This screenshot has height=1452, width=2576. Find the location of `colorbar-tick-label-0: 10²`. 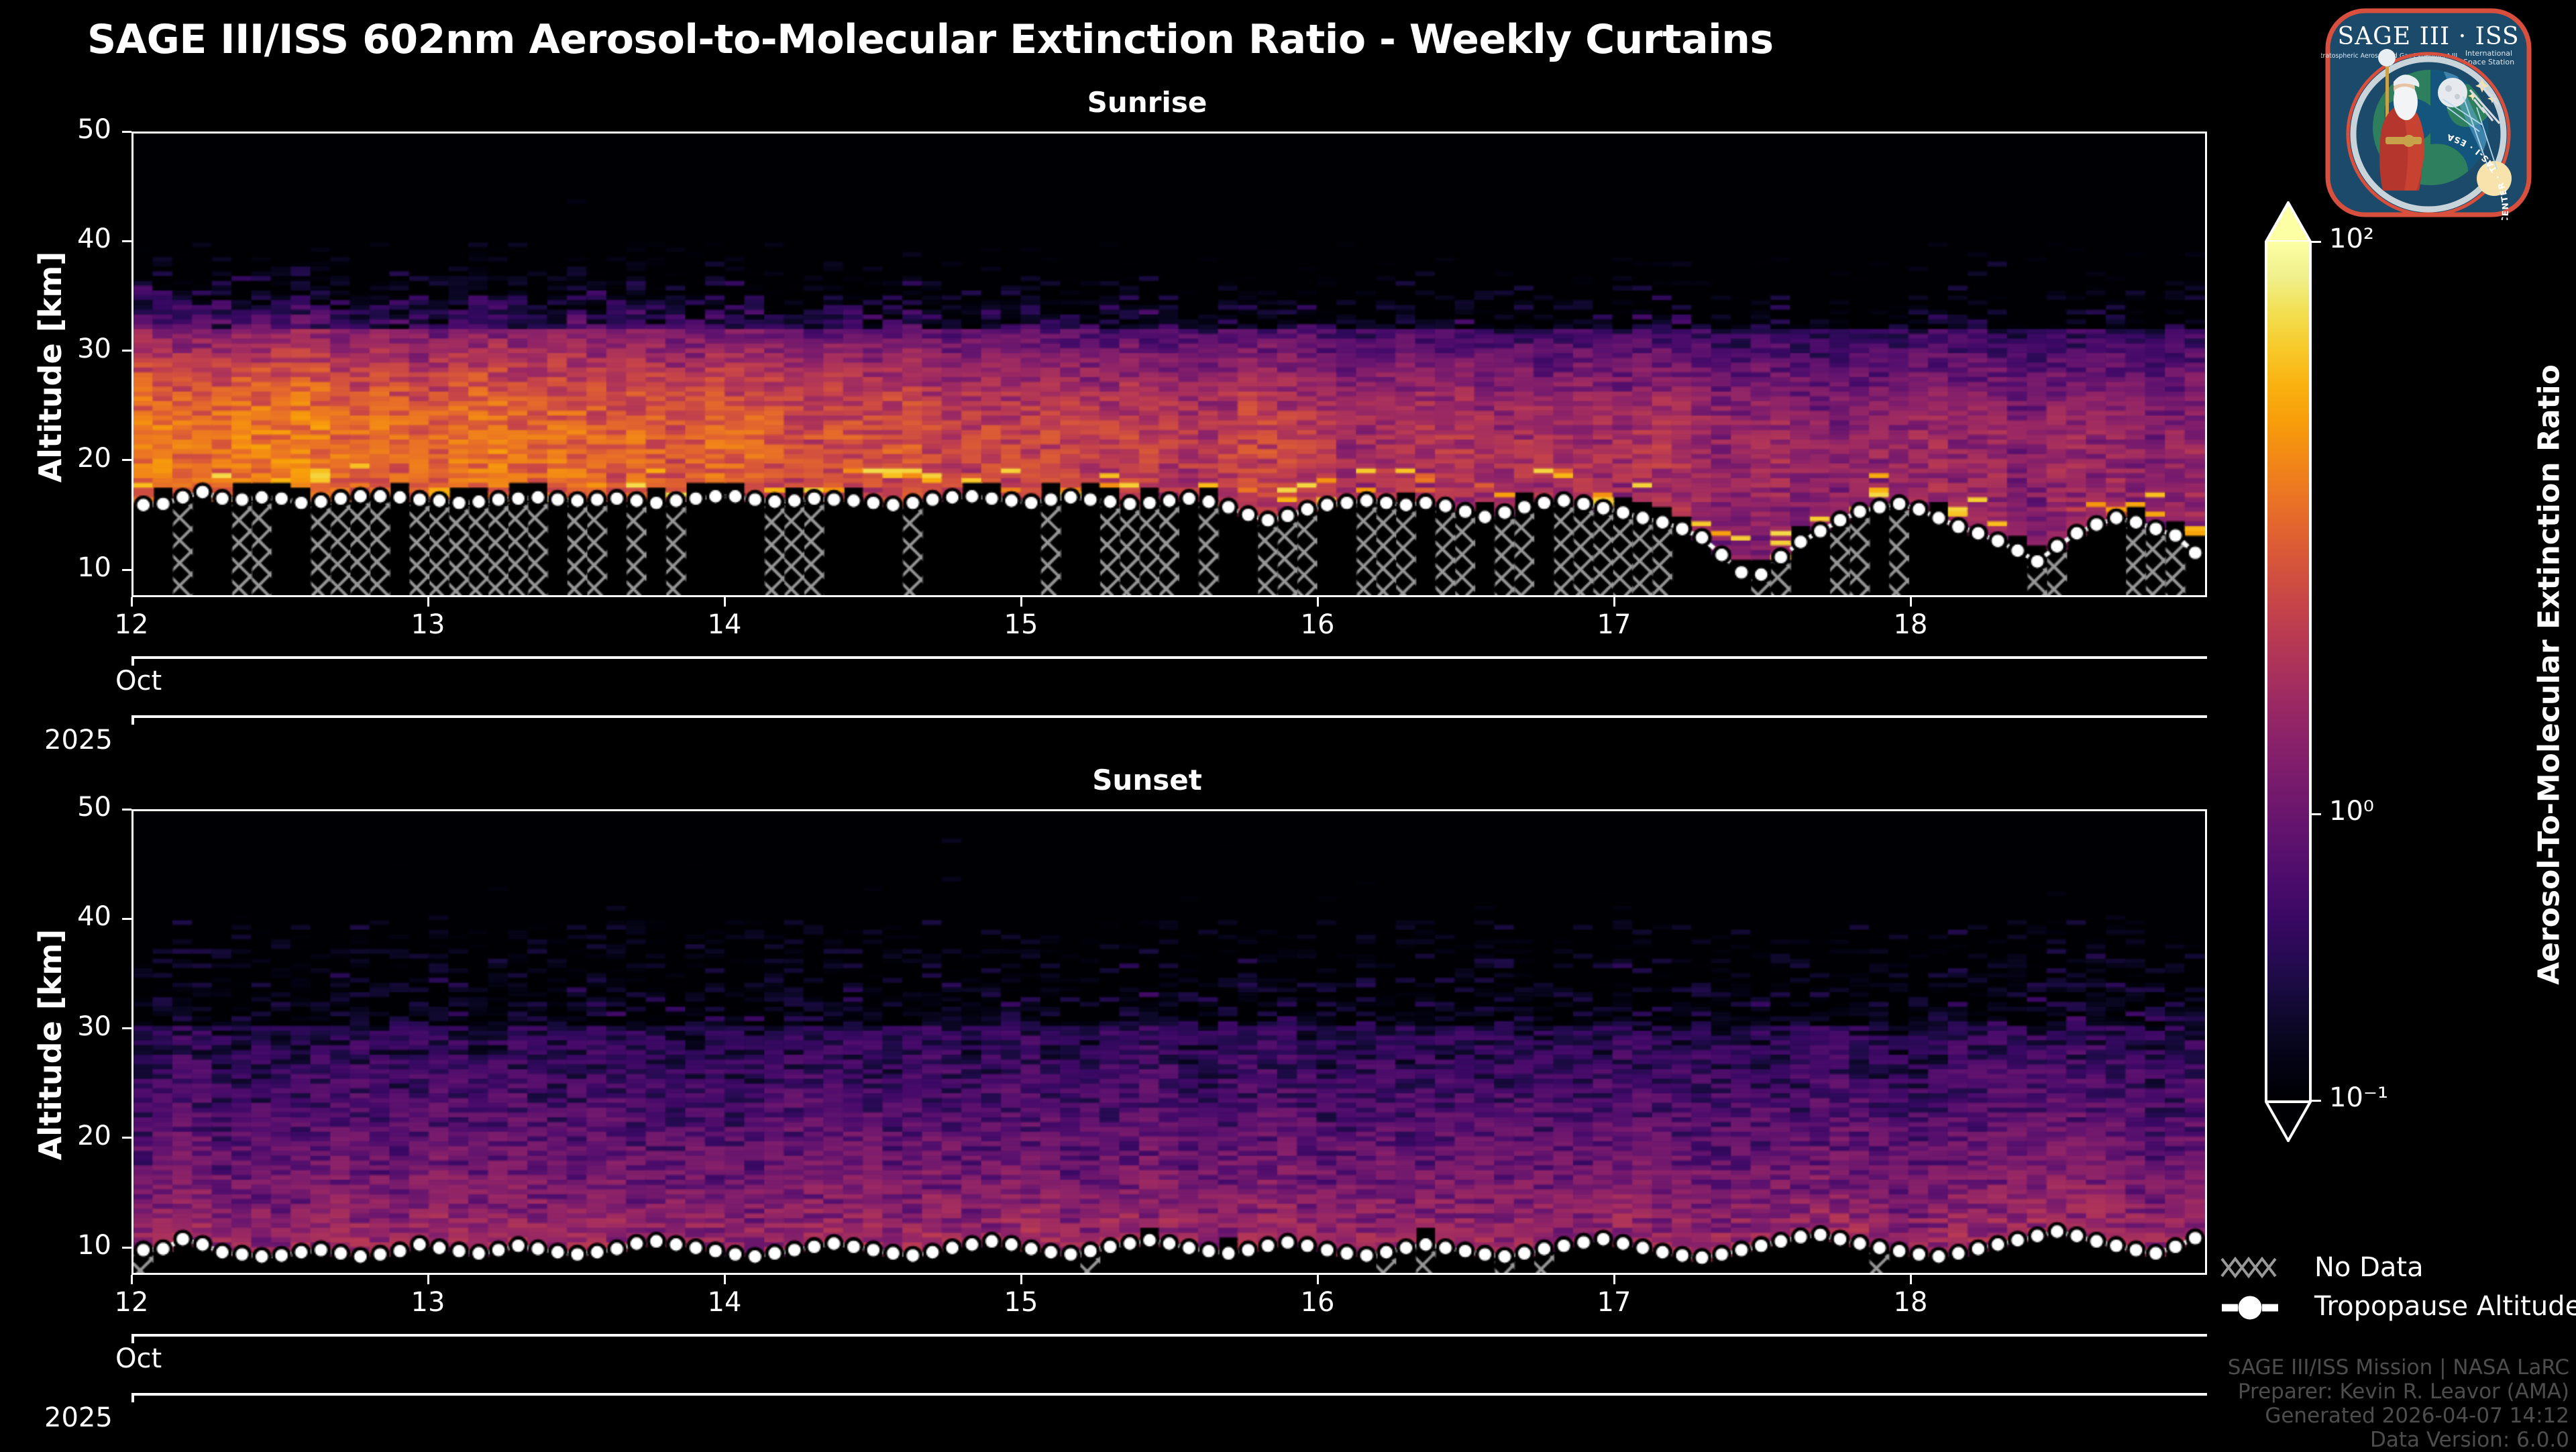

colorbar-tick-label-0: 10² is located at coordinates (2351, 239).